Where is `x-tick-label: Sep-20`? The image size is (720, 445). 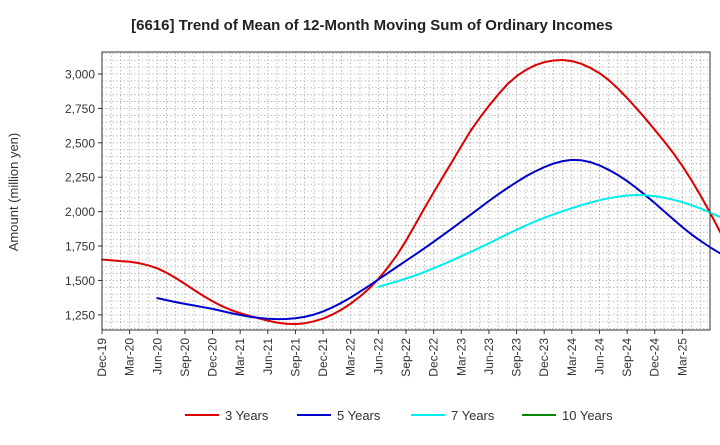
x-tick-label: Sep-20 is located at coordinates (185, 357).